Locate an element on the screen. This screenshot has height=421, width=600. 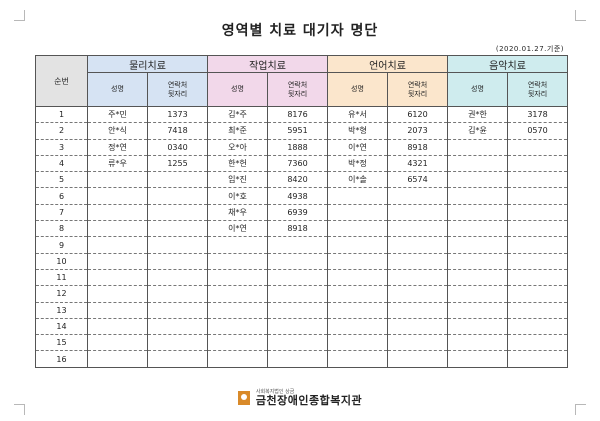
row-number: 13 is located at coordinates (61, 310).